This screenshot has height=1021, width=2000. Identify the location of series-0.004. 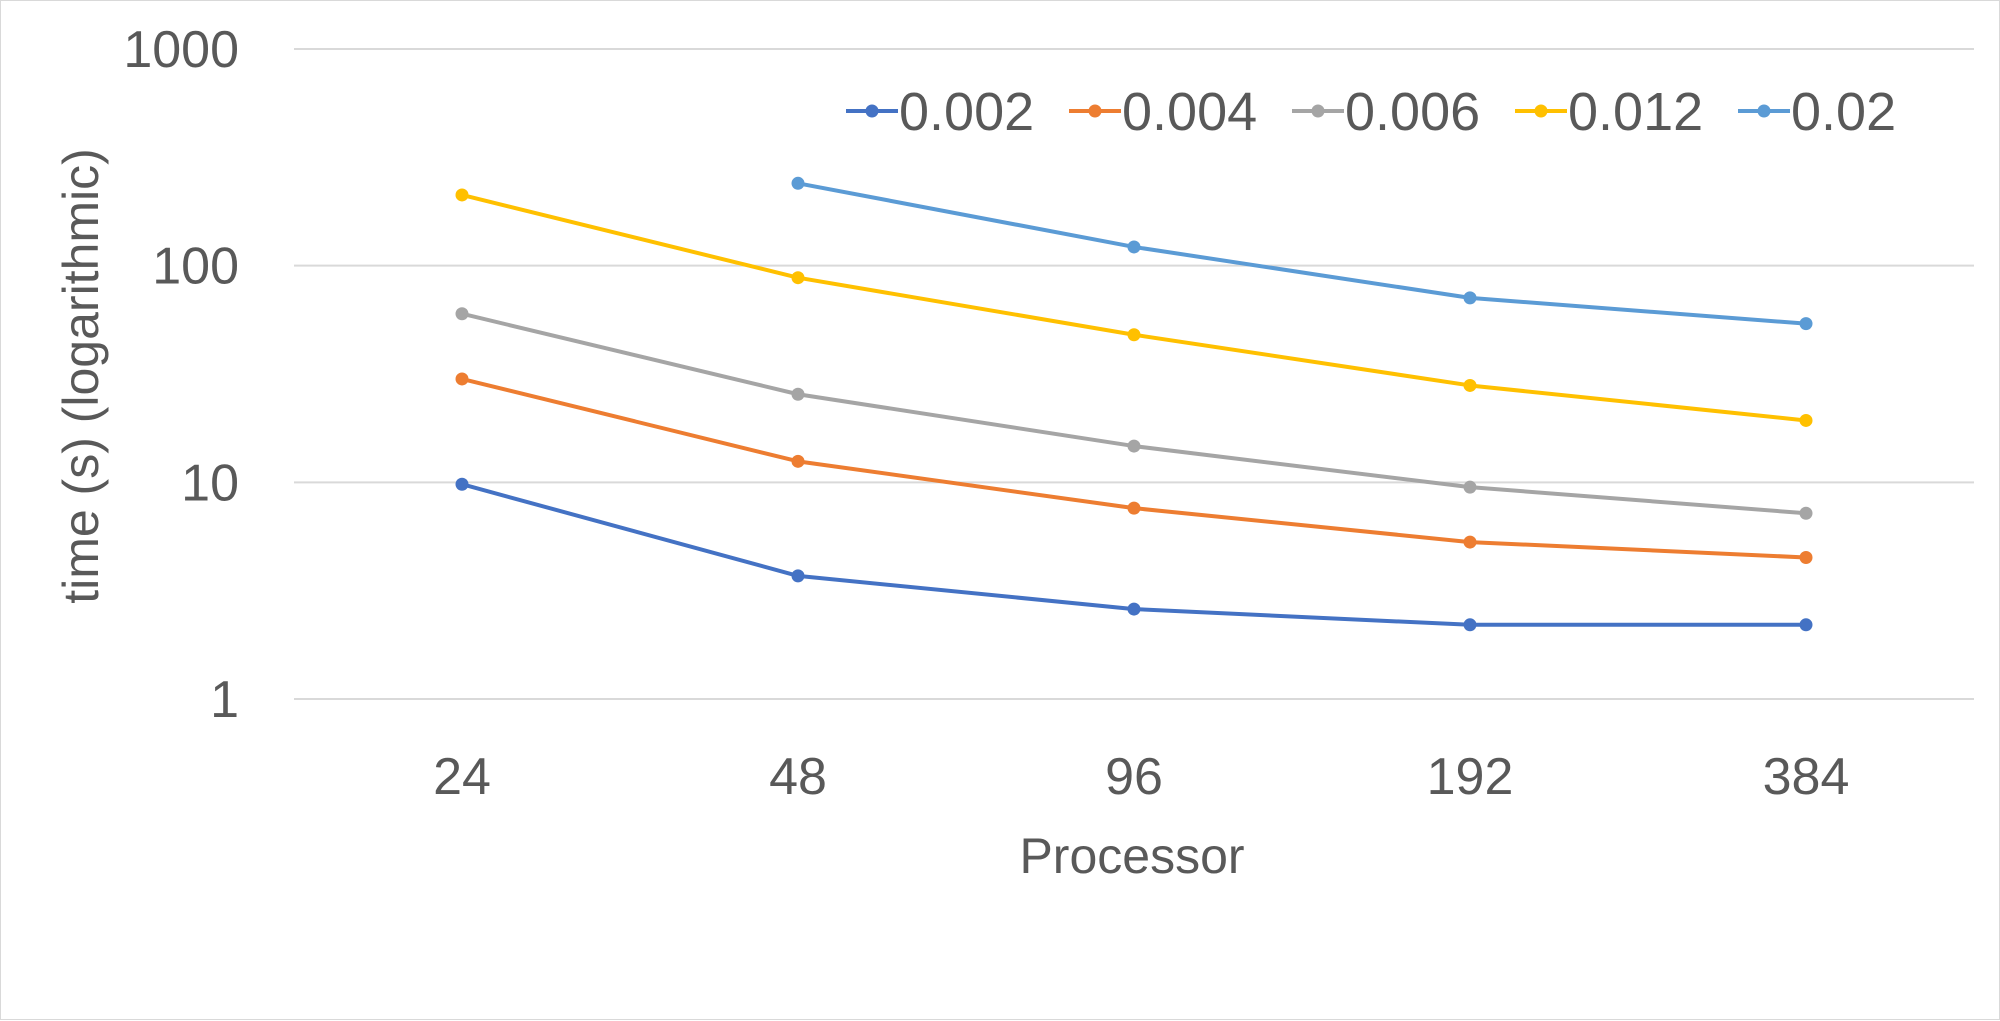
(1134, 468).